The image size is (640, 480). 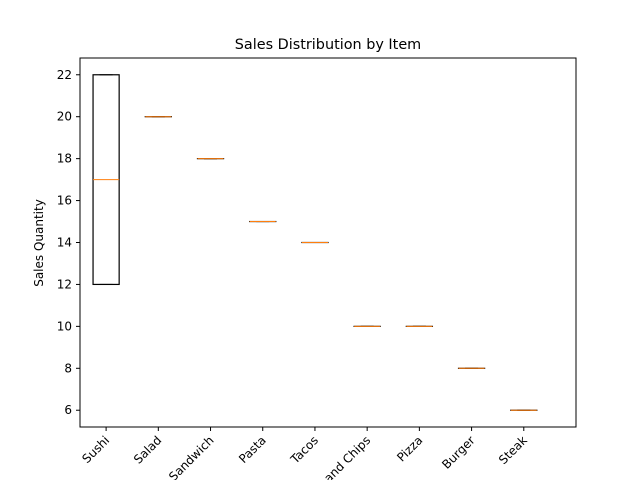 I want to click on x-tick-label: Sandwich, so click(x=191, y=456).